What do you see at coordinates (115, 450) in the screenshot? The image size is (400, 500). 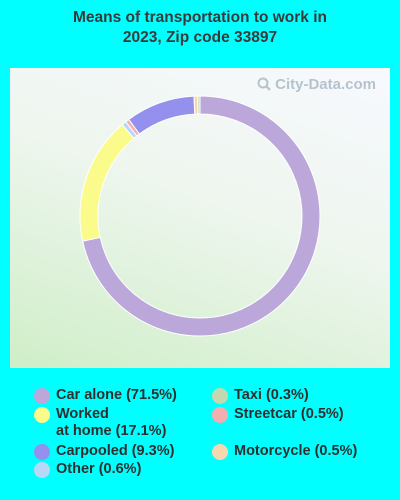 I see `legend-label: Carpooled (9.3%)` at bounding box center [115, 450].